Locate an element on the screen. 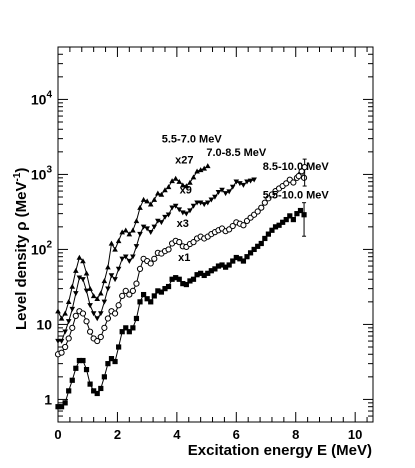  x-tick-label: 10 is located at coordinates (355, 434).